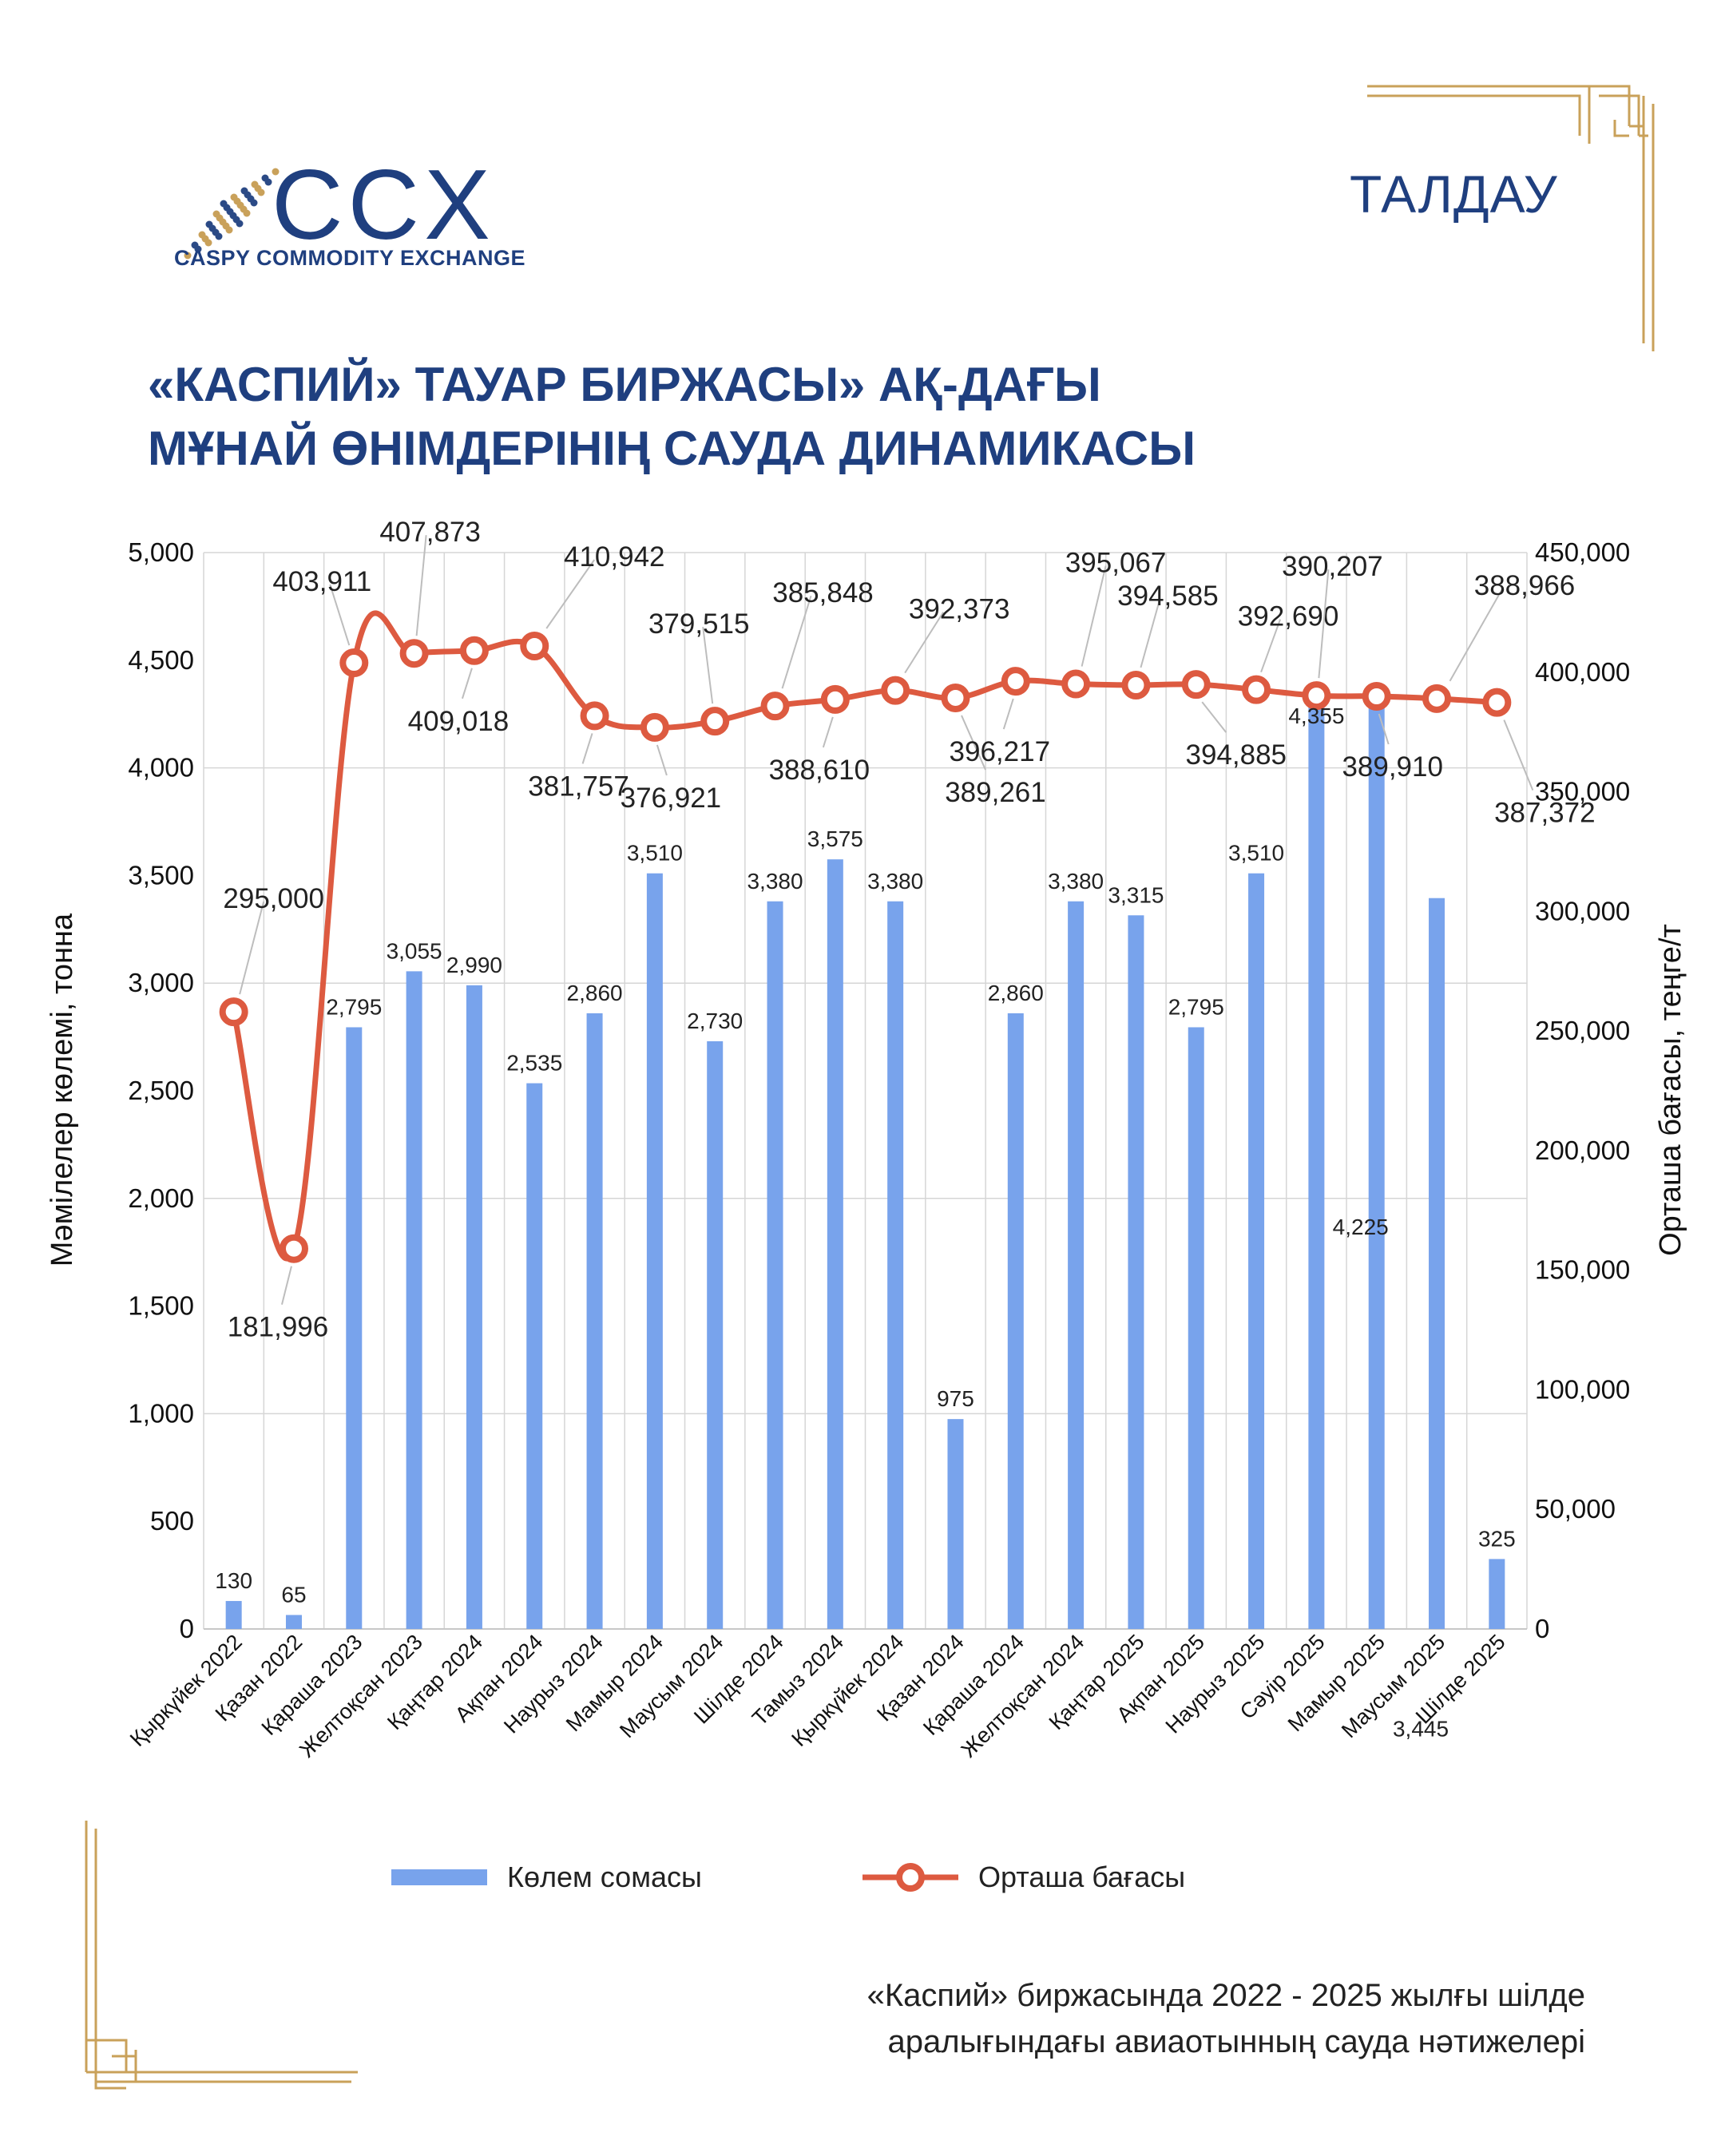  I want to click on y-left-tick-label: 4,000, so click(161, 768).